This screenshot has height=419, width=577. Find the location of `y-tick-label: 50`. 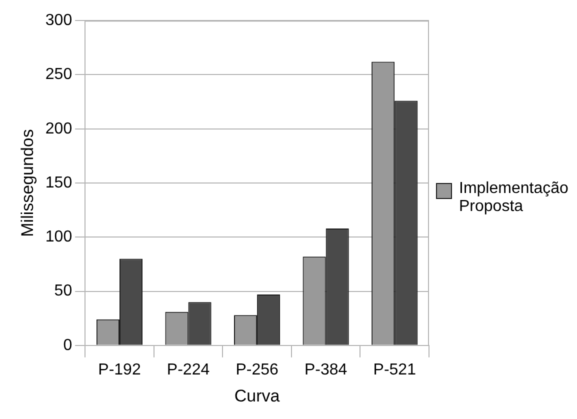

y-tick-label: 50 is located at coordinates (63, 291).